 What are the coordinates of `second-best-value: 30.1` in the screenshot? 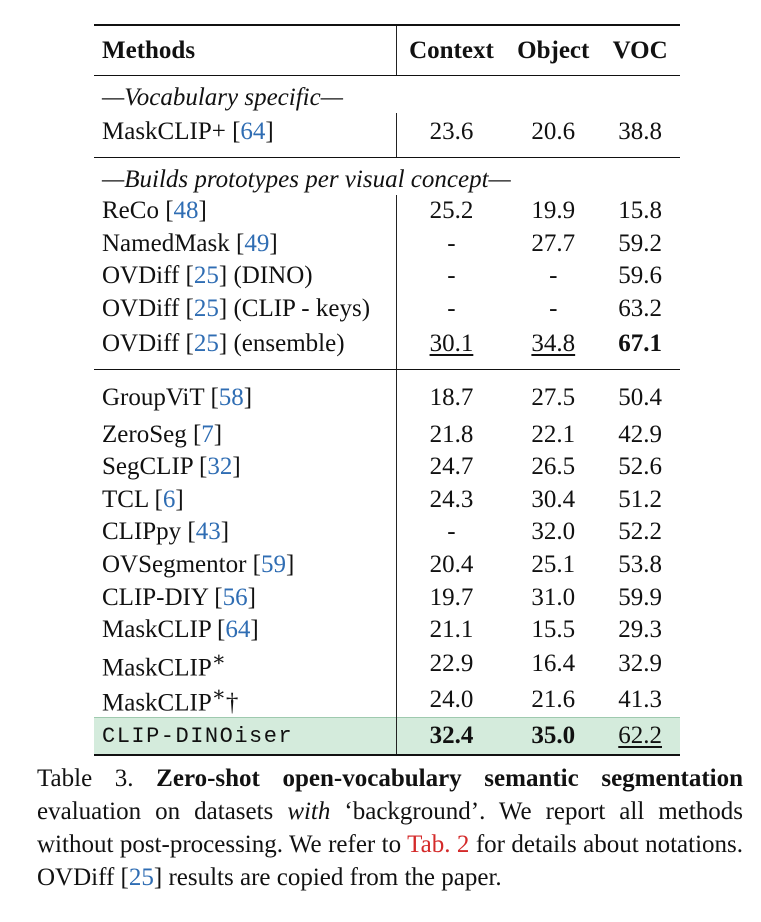 It's located at (451, 344).